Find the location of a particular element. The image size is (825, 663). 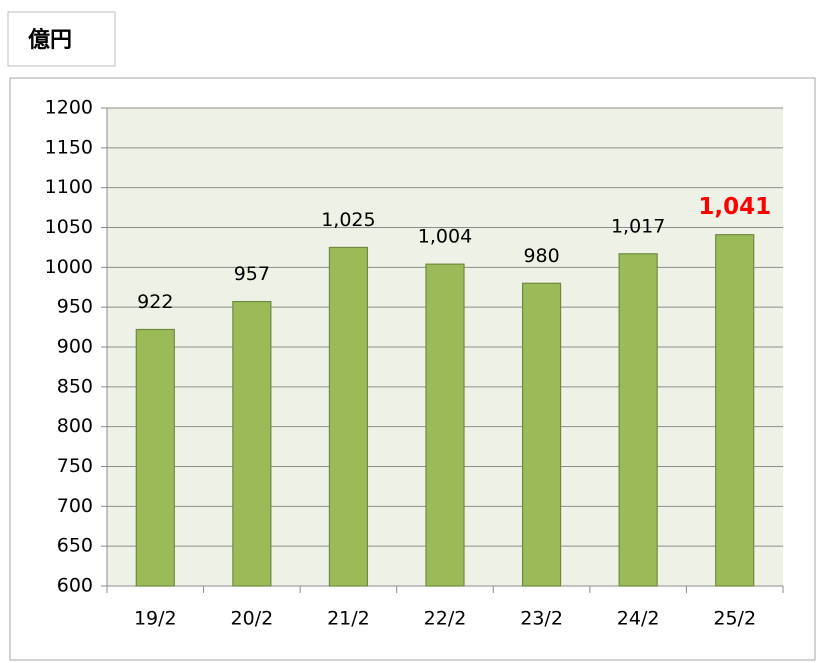

y-tick-label: 1150 is located at coordinates (69, 147).